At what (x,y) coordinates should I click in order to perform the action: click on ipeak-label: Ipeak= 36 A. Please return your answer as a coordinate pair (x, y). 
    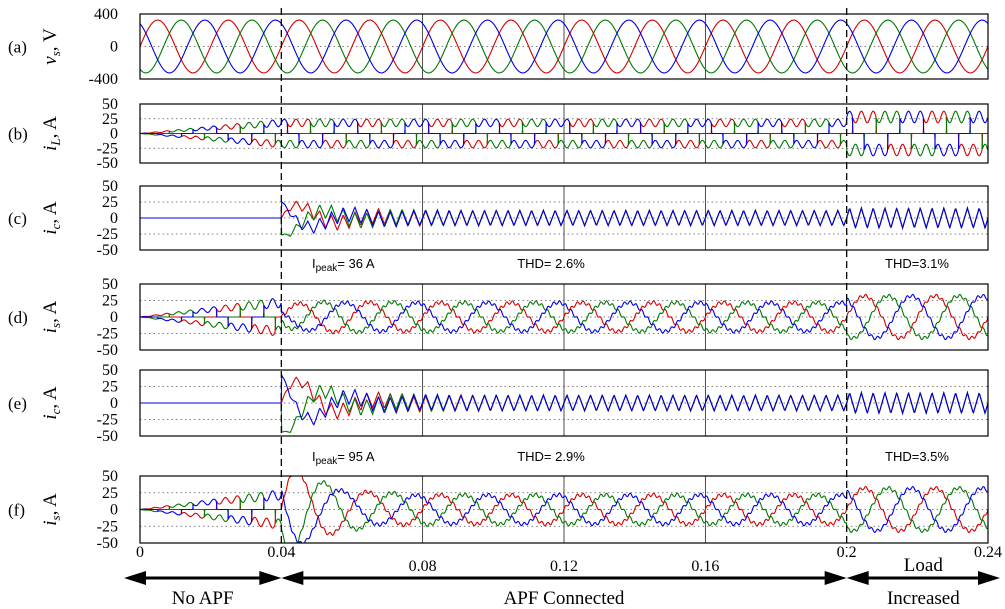
    Looking at the image, I should click on (343, 265).